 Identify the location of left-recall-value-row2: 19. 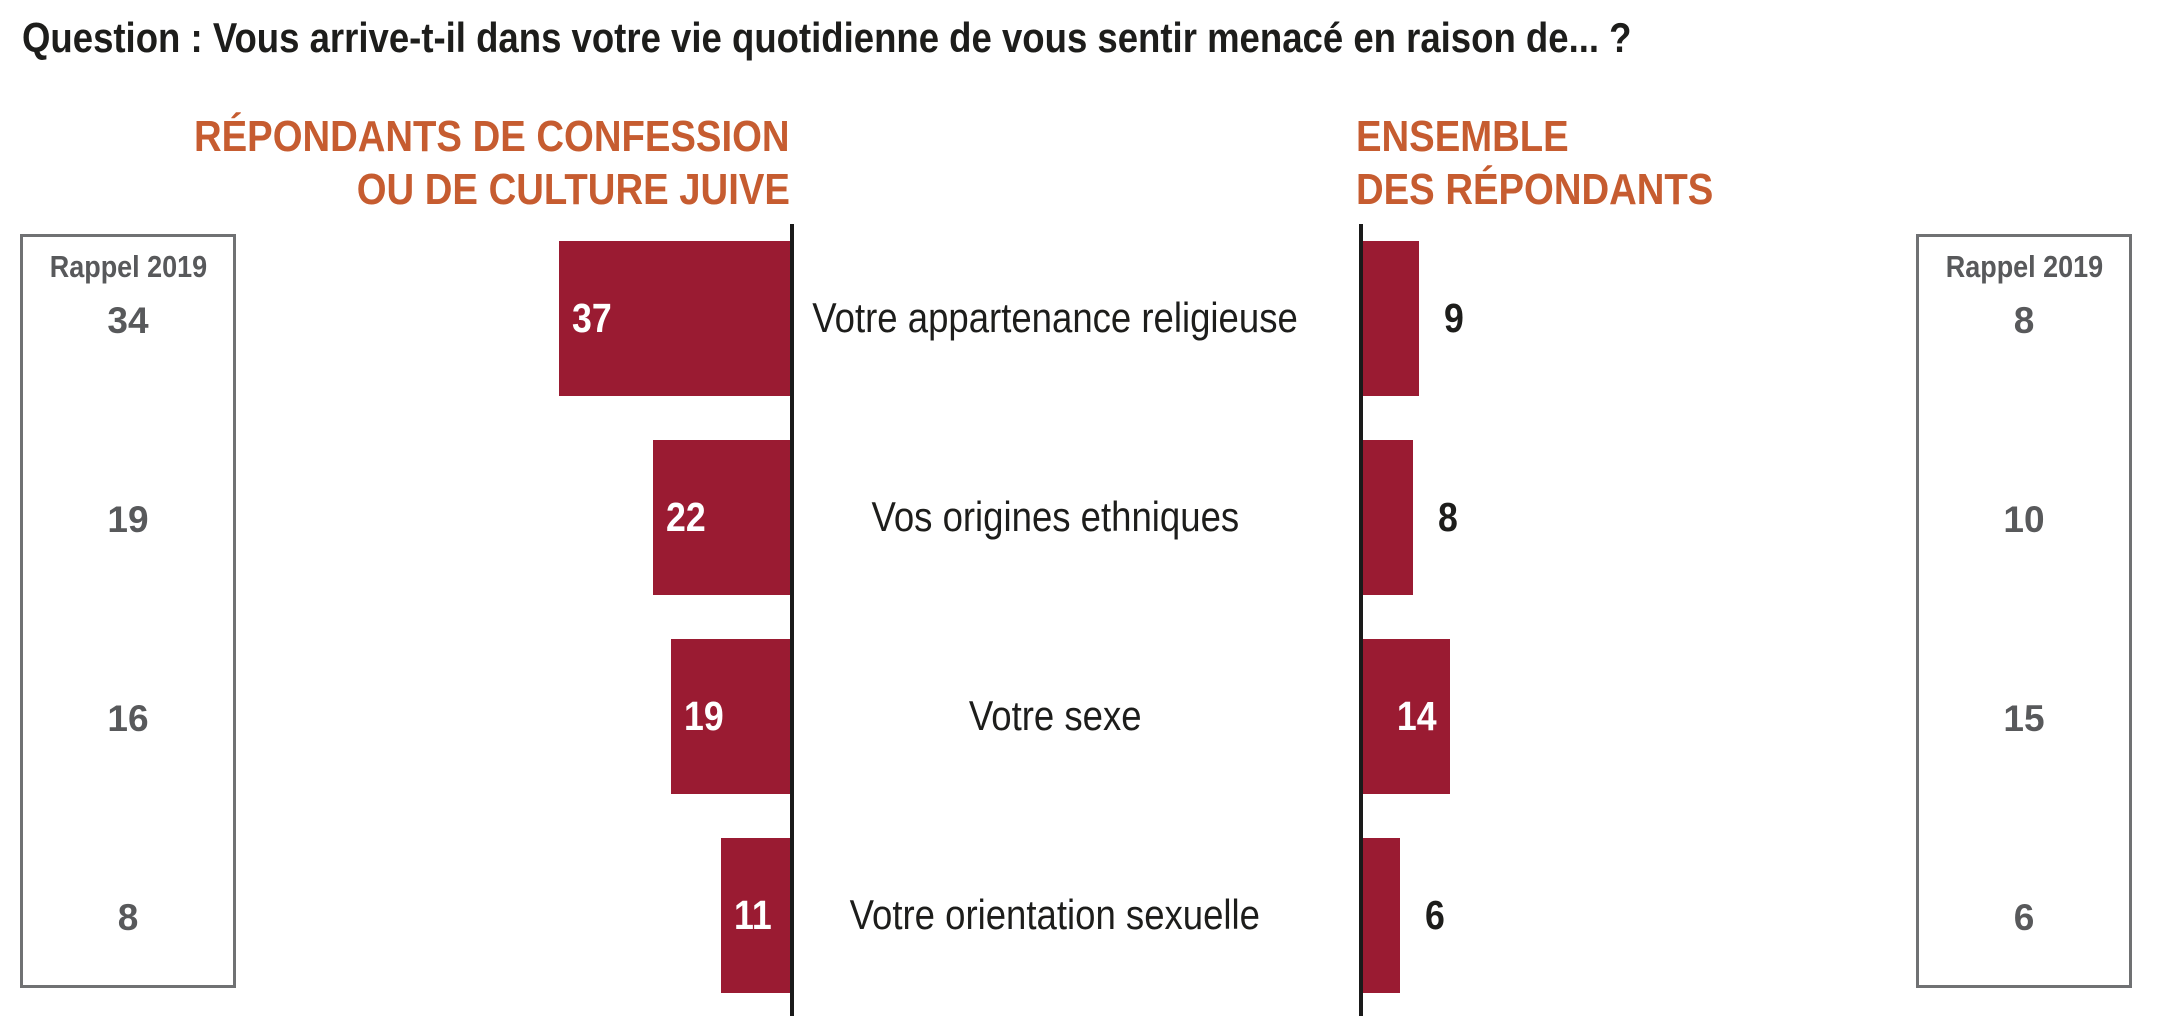
(128, 519).